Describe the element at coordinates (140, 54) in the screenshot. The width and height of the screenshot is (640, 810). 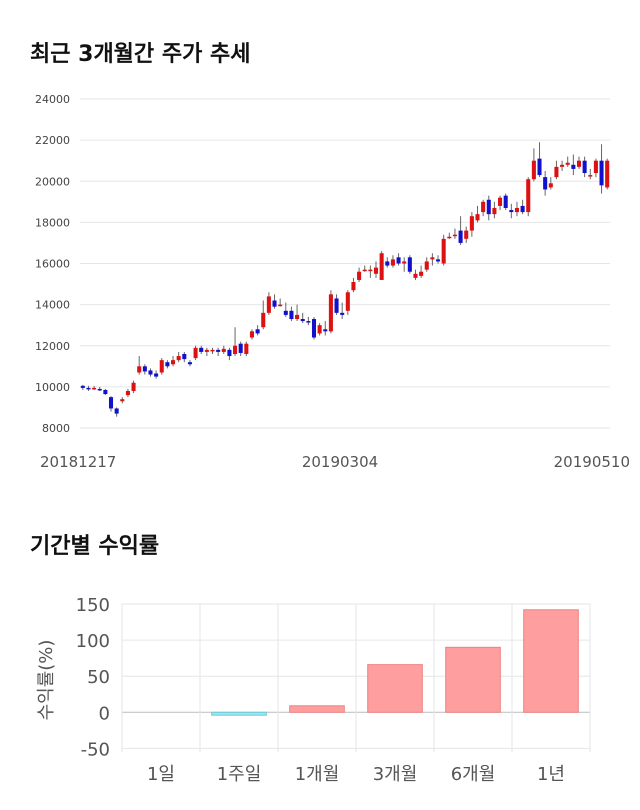
I see `price-chart-title: 최근 3개월간 주가 추세` at that location.